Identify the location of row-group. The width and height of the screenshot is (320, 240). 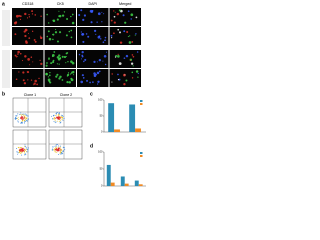
(6, 28).